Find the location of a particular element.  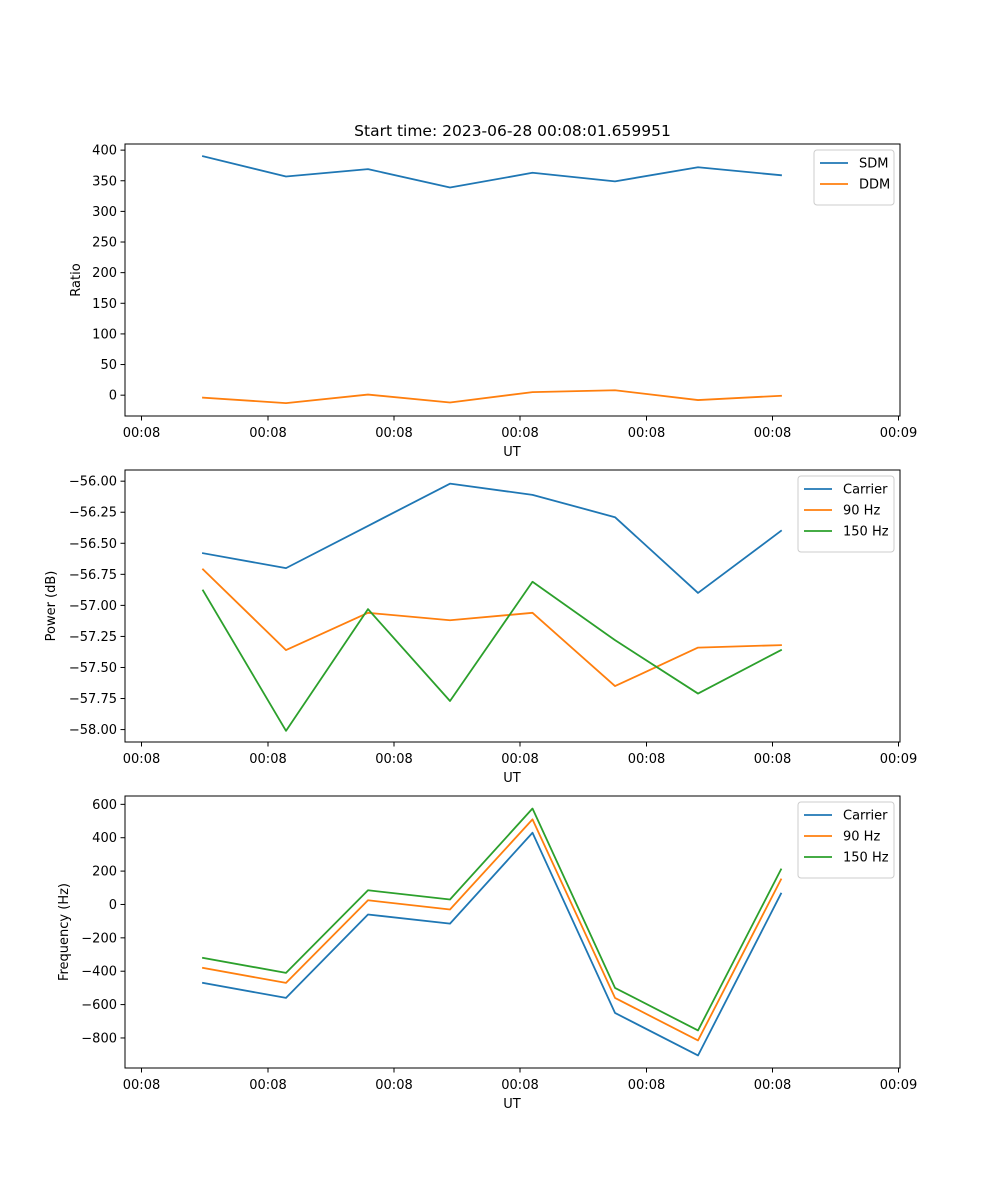

y-tick-label: −57.75 is located at coordinates (93, 699).